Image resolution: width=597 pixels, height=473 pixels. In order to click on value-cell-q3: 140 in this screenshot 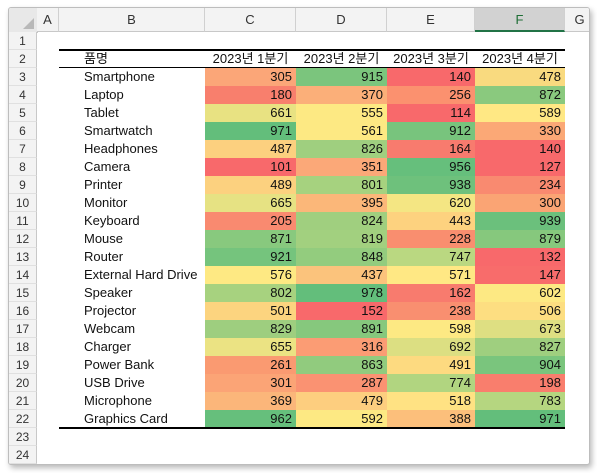, I will do `click(431, 77)`.